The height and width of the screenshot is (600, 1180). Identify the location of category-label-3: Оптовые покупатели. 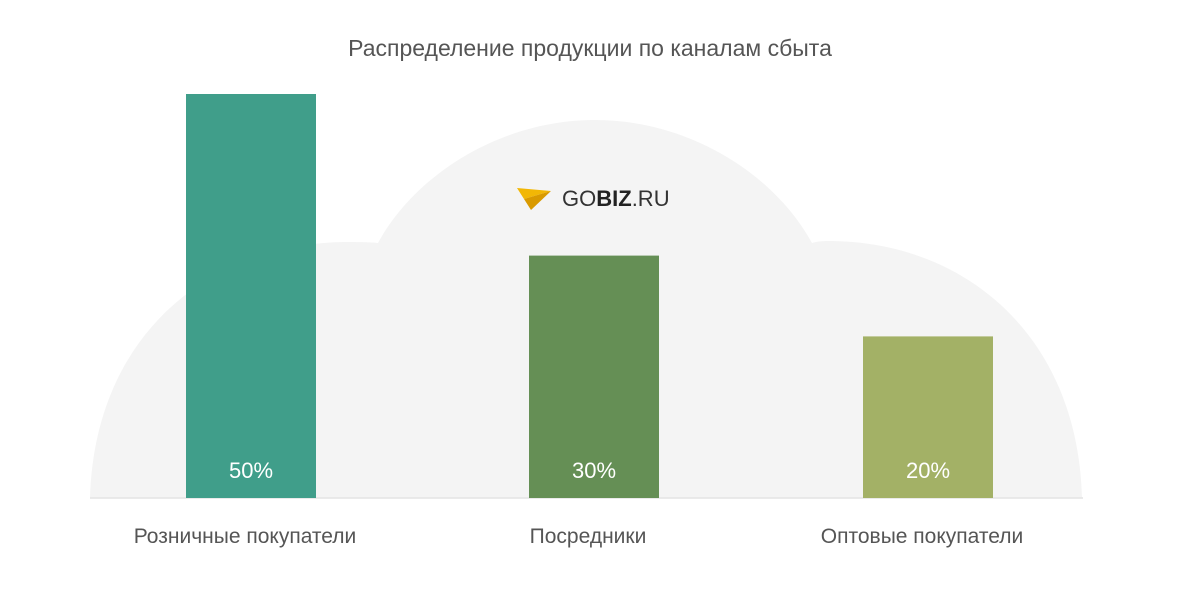
(922, 536).